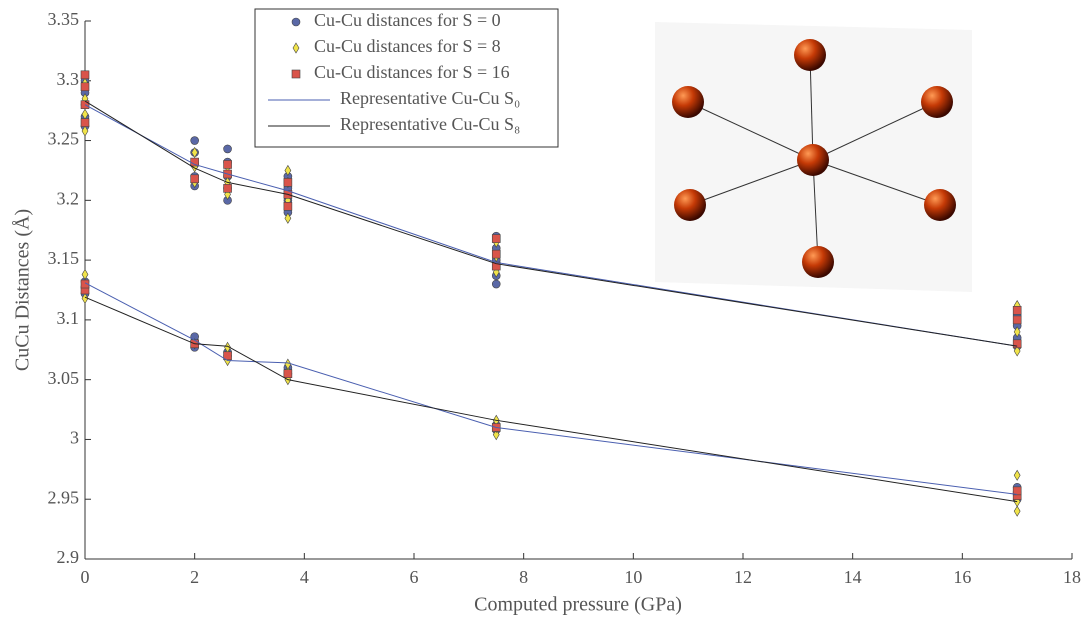 This screenshot has width=1085, height=626. I want to click on x-tick-label: 10, so click(633, 577).